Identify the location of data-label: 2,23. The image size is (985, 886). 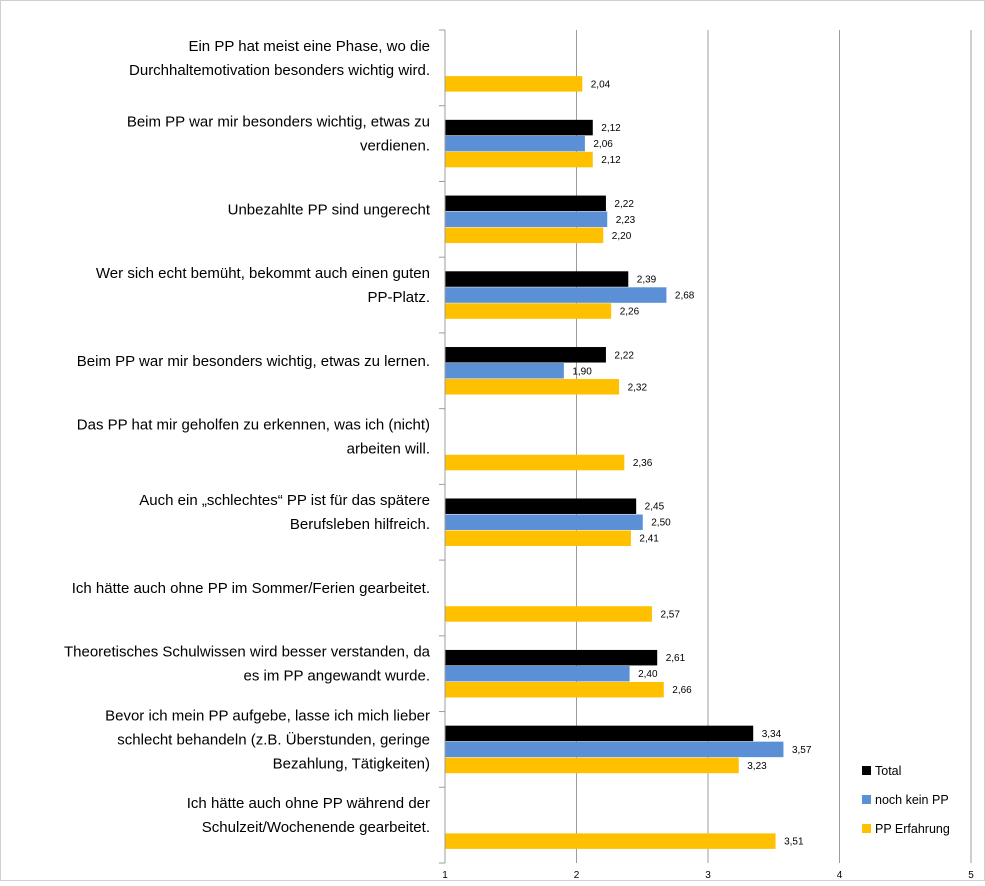
(626, 220).